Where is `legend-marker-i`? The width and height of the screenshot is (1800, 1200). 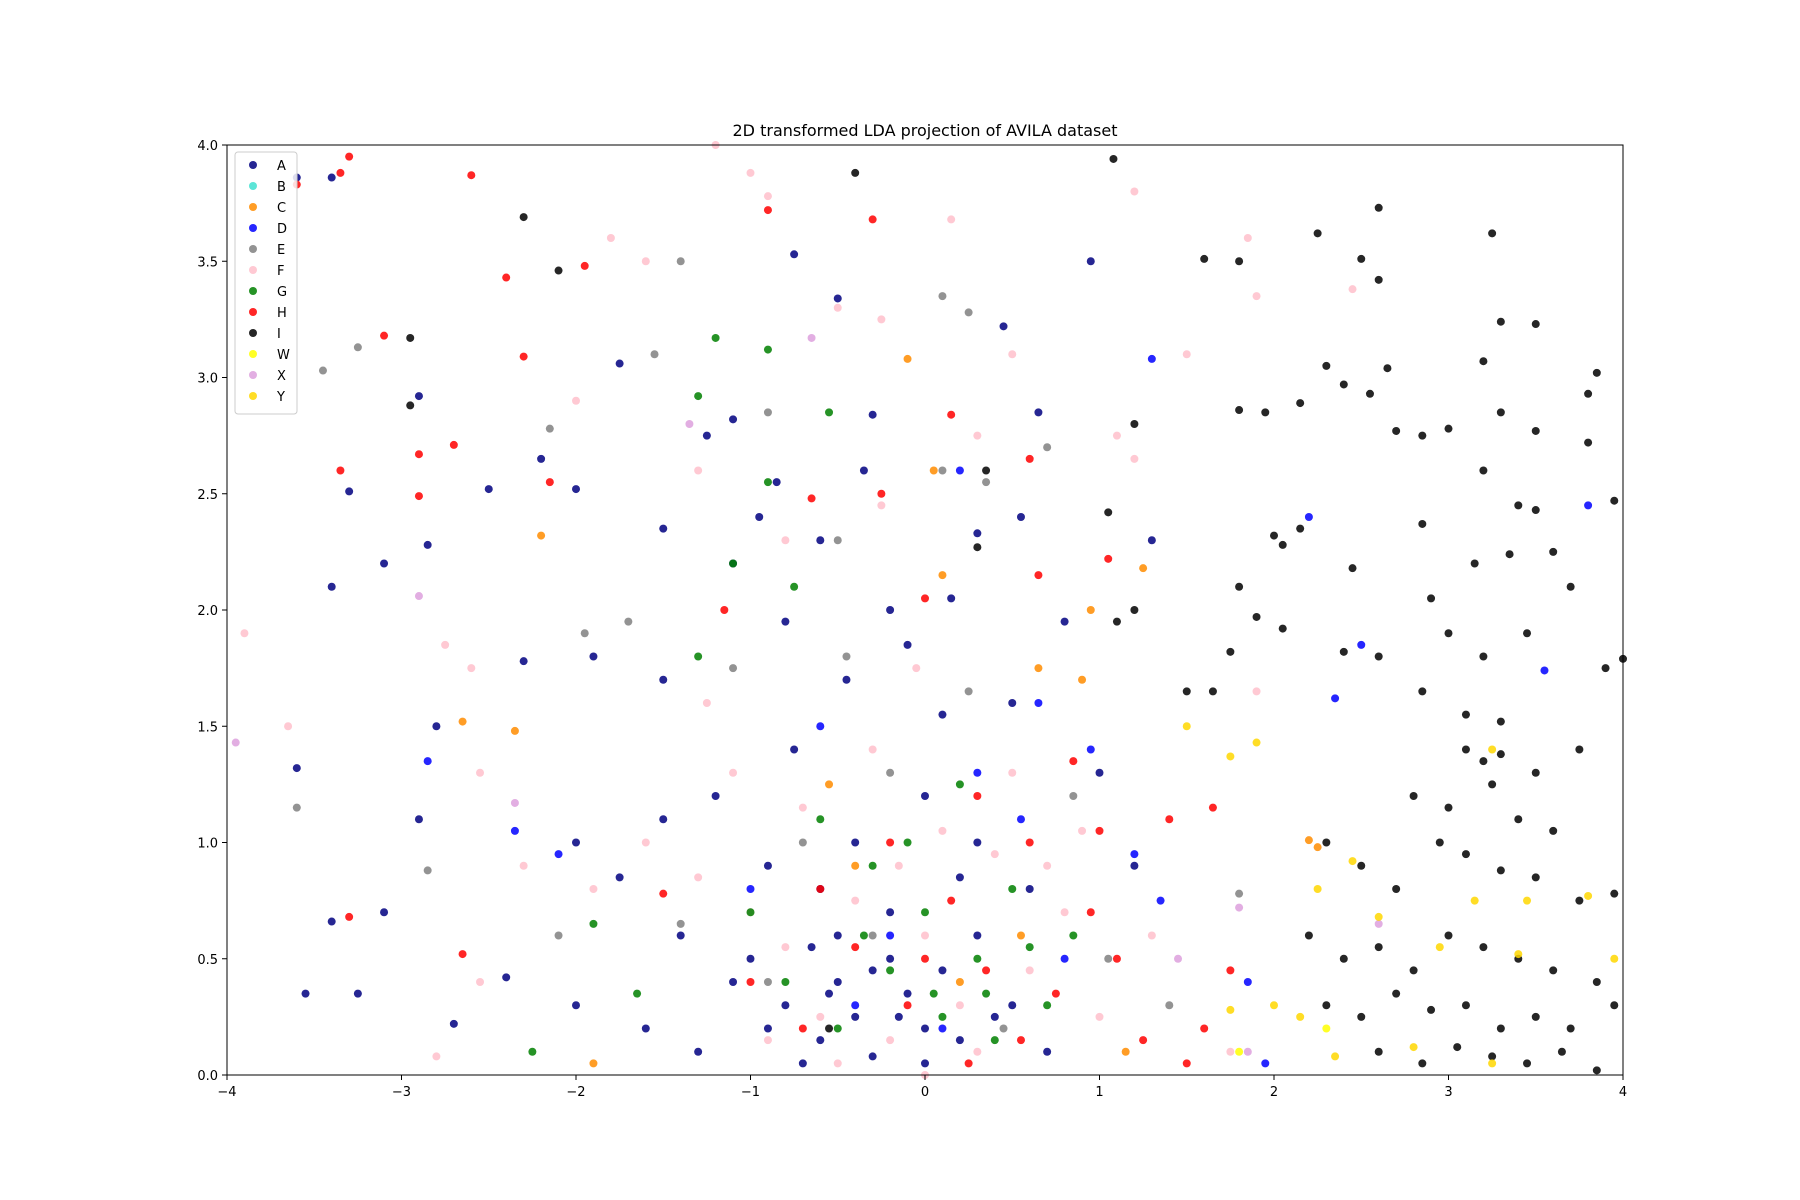 legend-marker-i is located at coordinates (253, 333).